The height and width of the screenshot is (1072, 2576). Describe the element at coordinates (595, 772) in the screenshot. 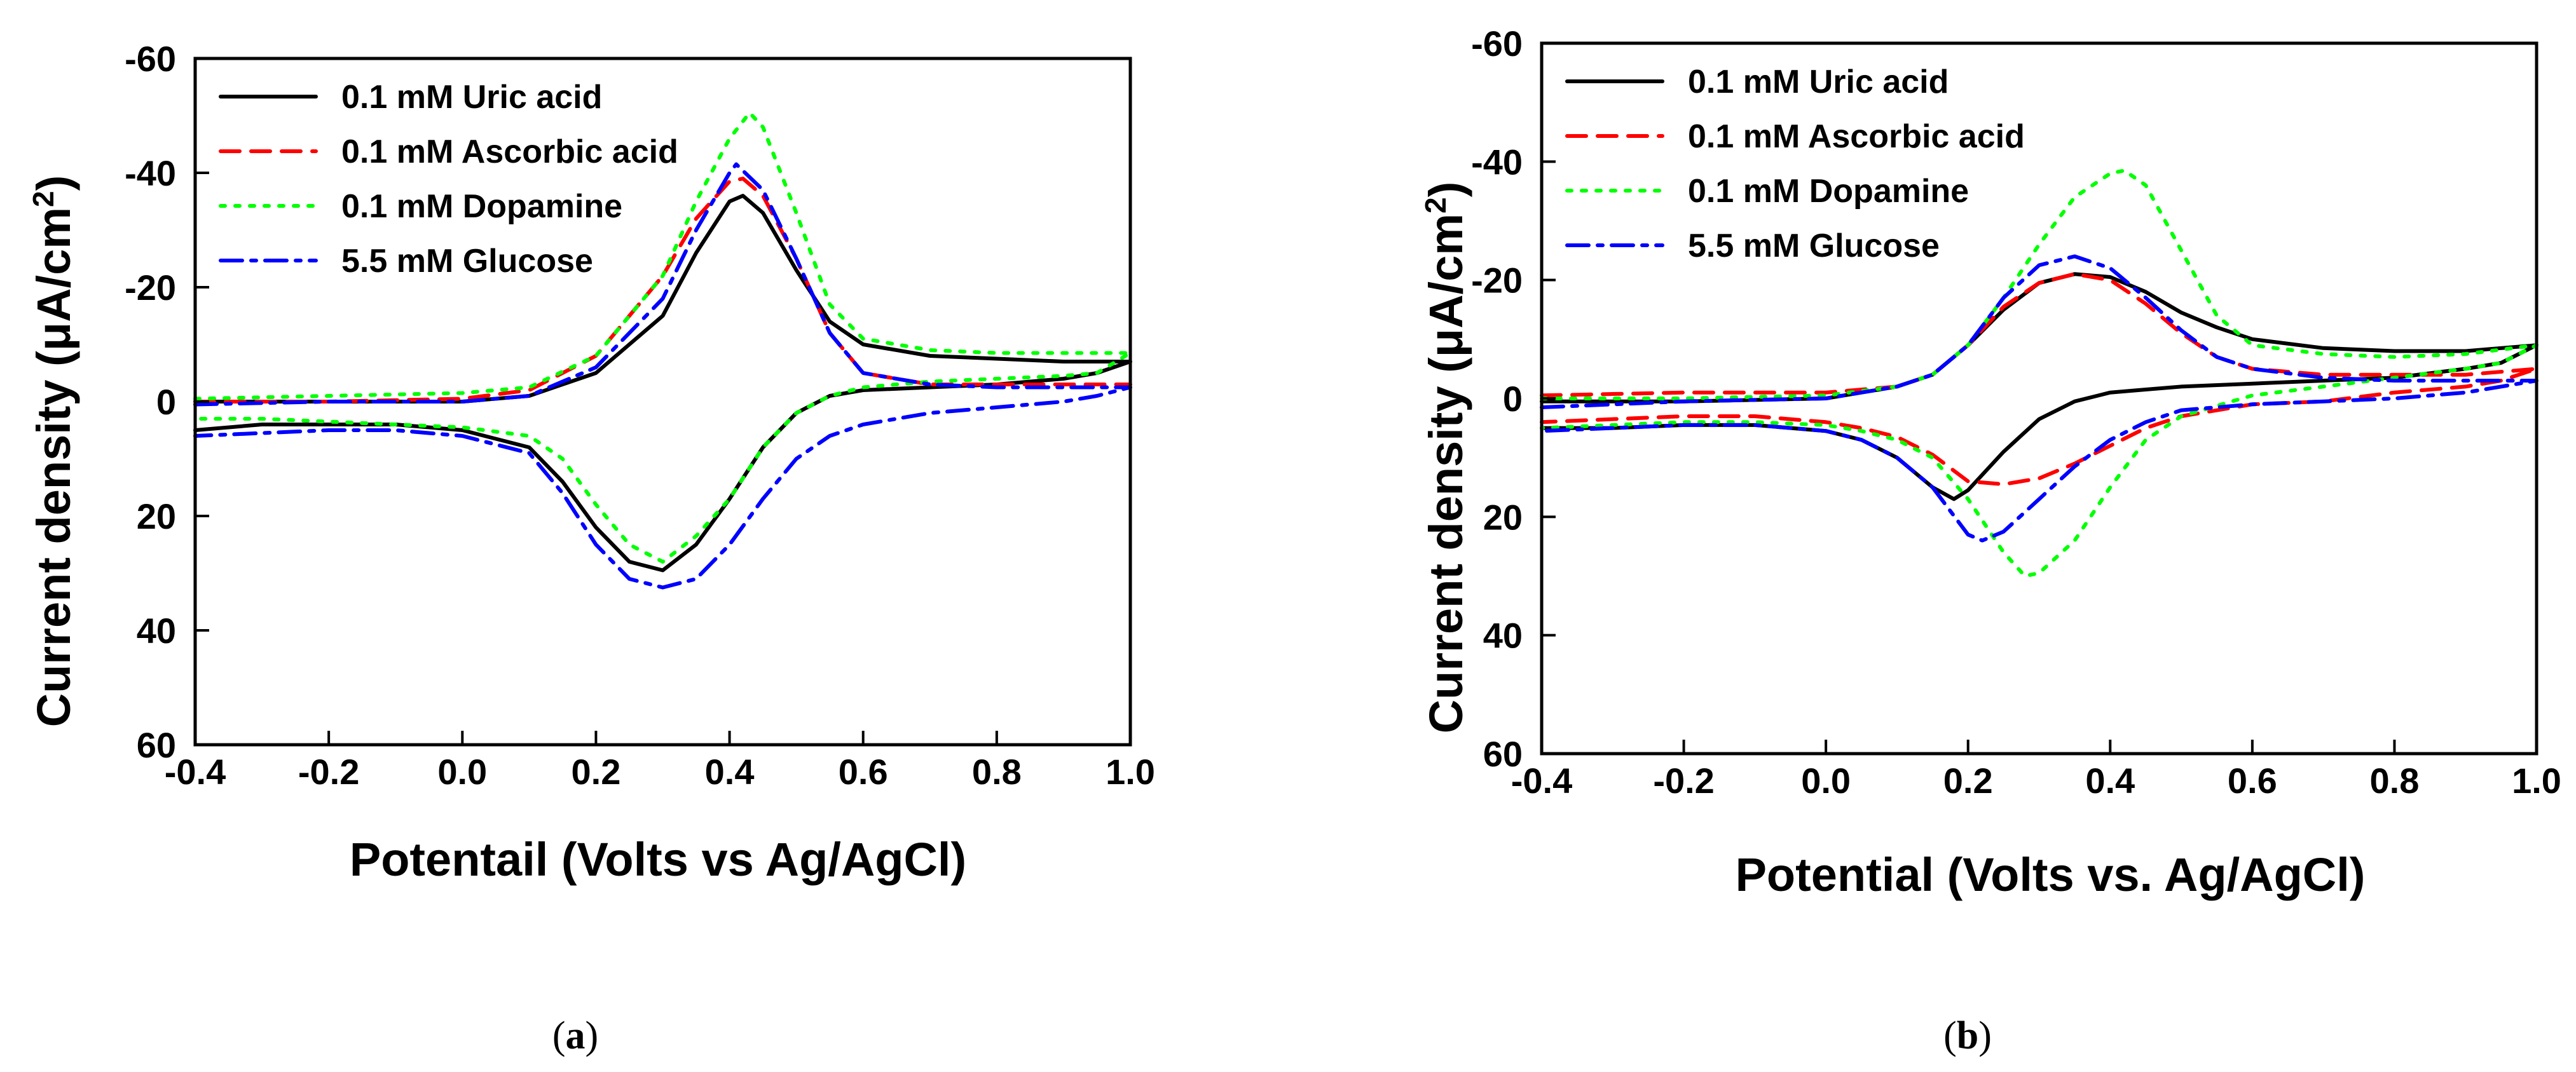

I see `x-tick-label-a-3: 0.2` at that location.